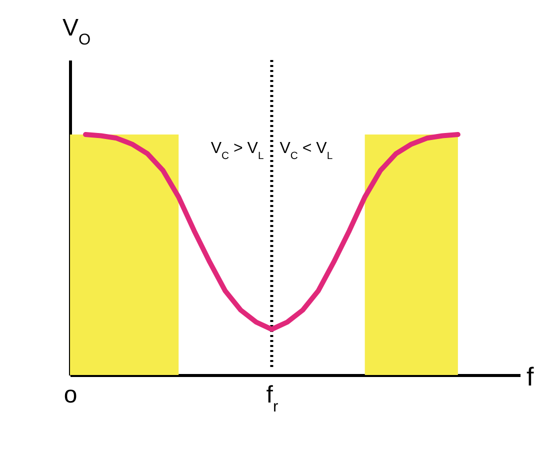  What do you see at coordinates (530, 377) in the screenshot?
I see `x-axis-title: f` at bounding box center [530, 377].